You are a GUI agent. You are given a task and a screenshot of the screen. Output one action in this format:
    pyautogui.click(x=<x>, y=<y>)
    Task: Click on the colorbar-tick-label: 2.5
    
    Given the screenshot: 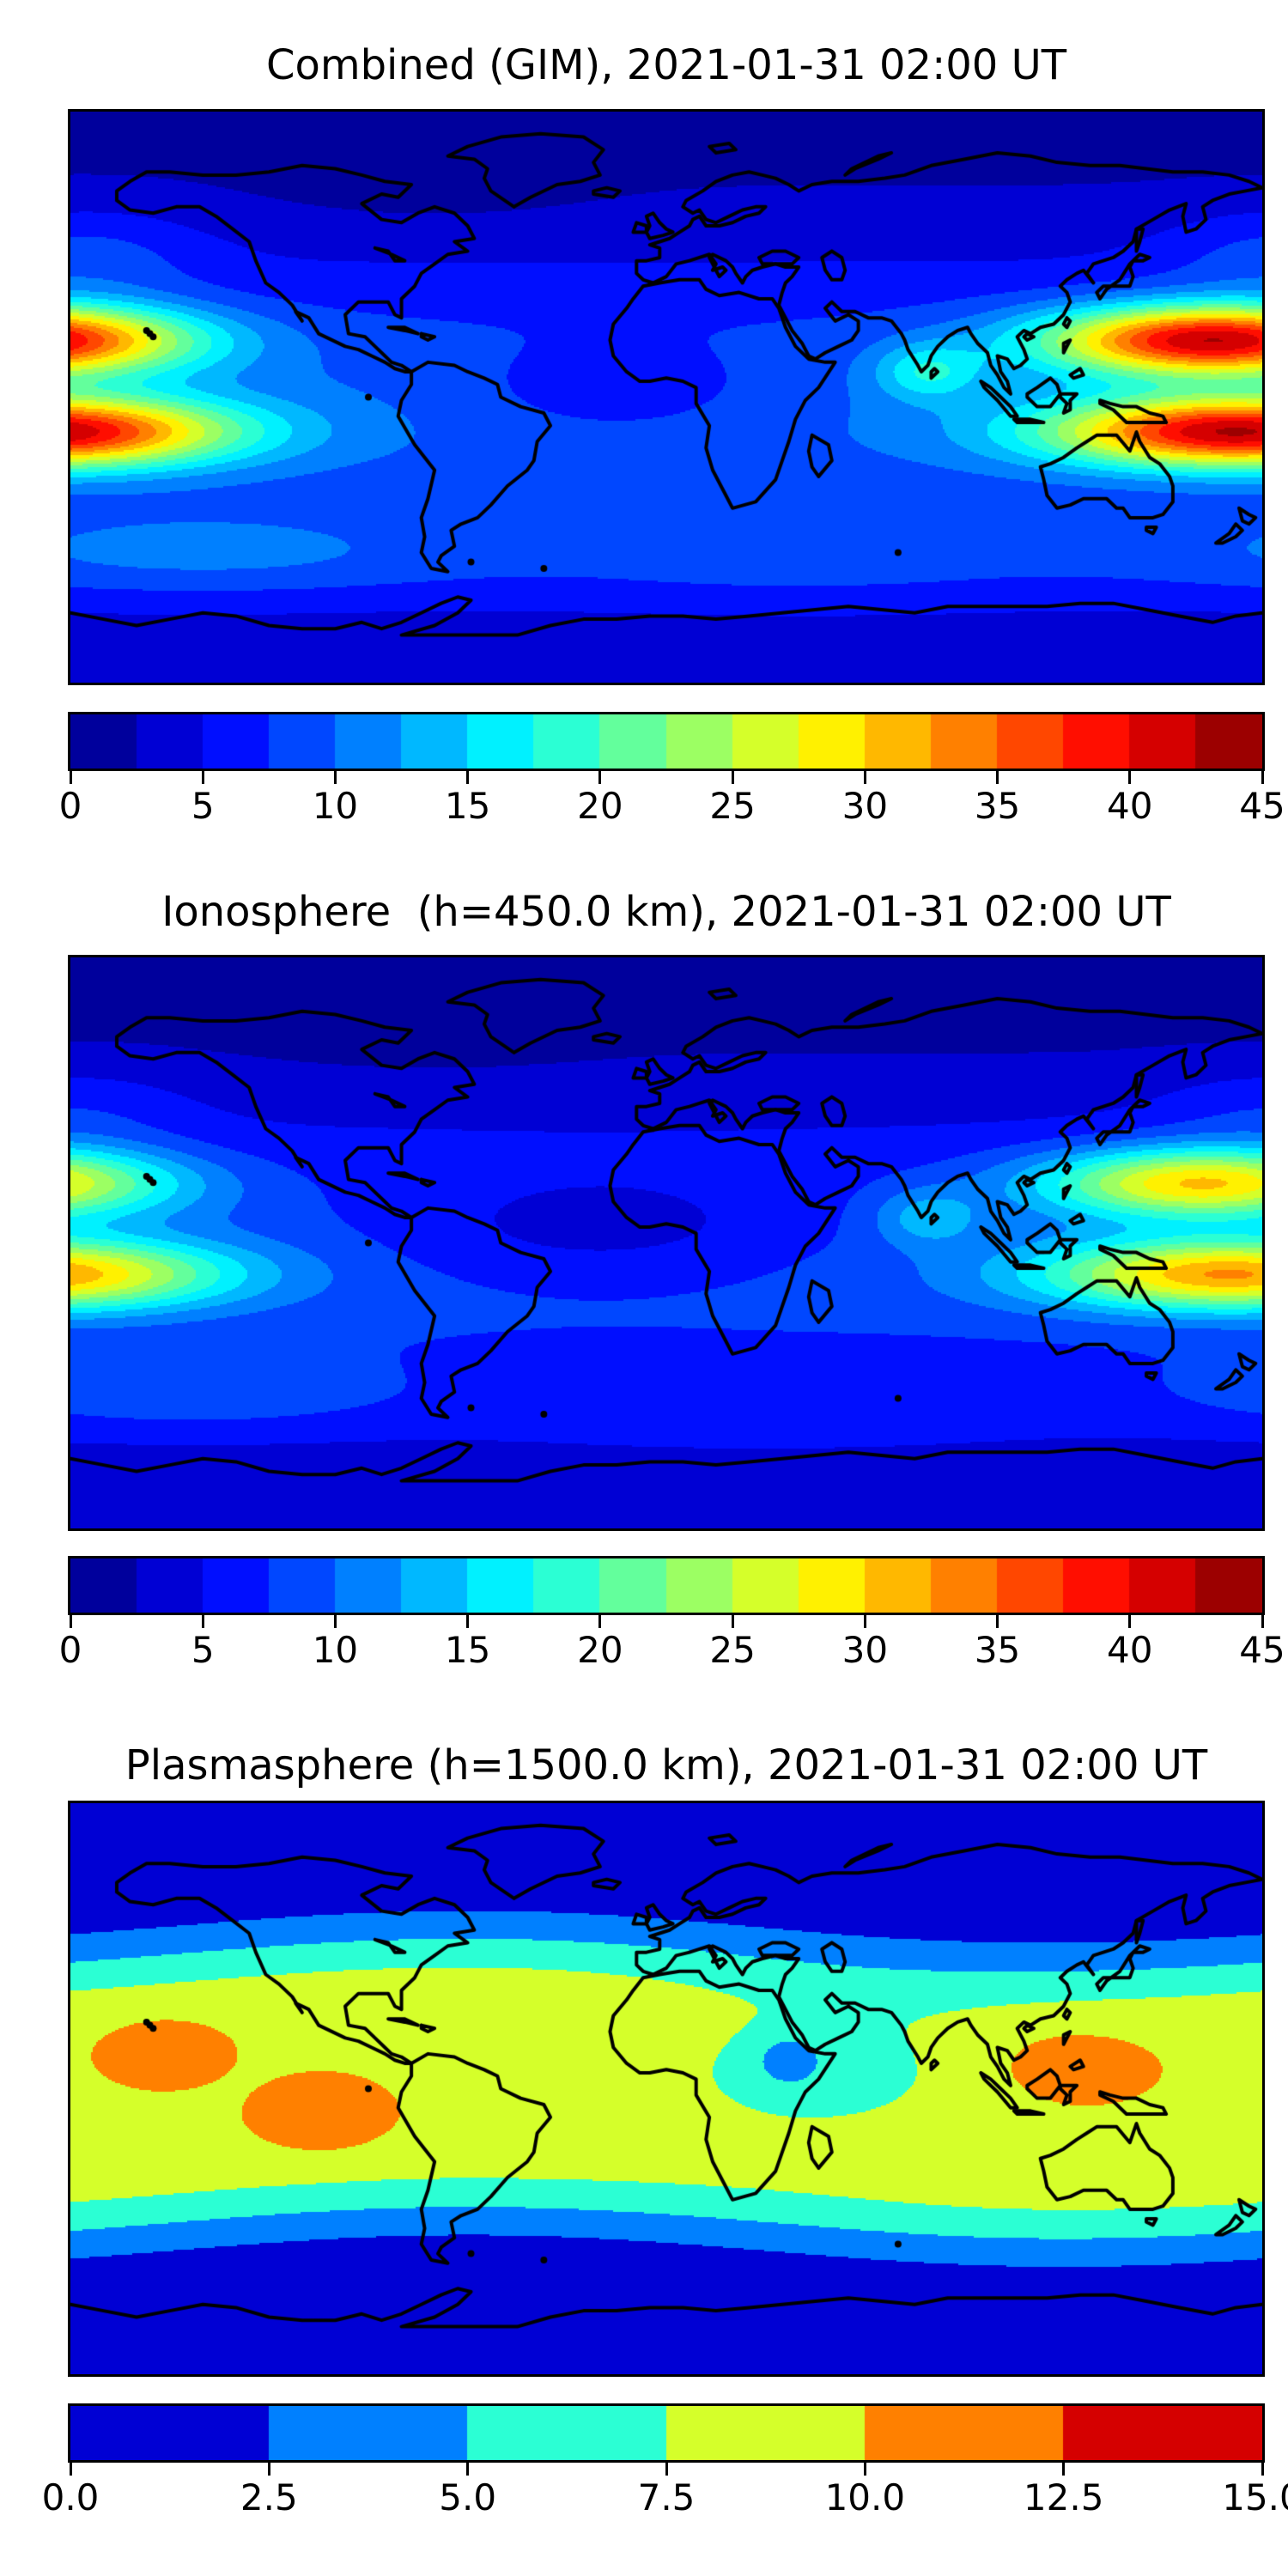 What is the action you would take?
    pyautogui.click(x=269, y=2497)
    